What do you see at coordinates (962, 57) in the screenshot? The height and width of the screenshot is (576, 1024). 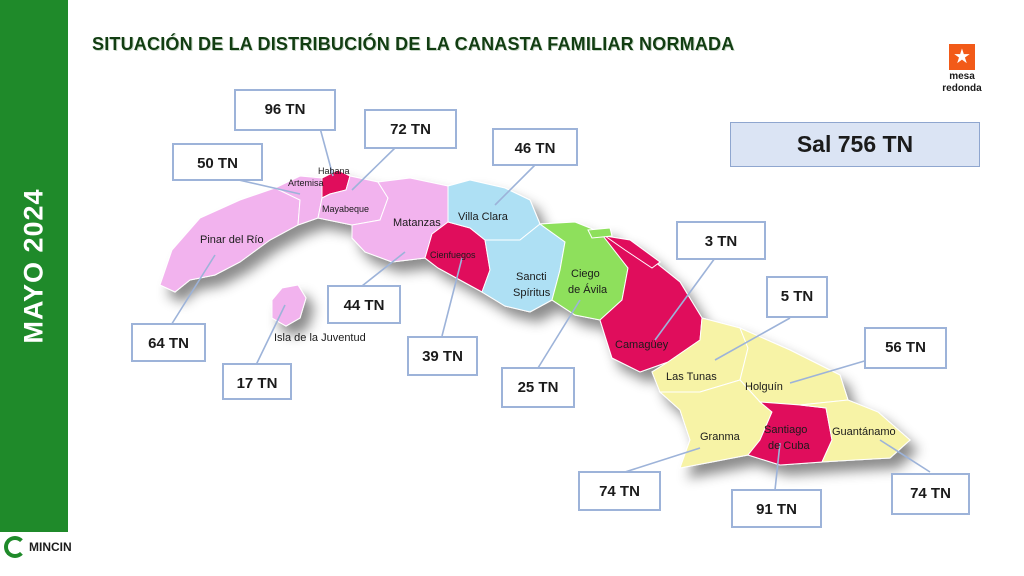 I see `star-icon: ★` at bounding box center [962, 57].